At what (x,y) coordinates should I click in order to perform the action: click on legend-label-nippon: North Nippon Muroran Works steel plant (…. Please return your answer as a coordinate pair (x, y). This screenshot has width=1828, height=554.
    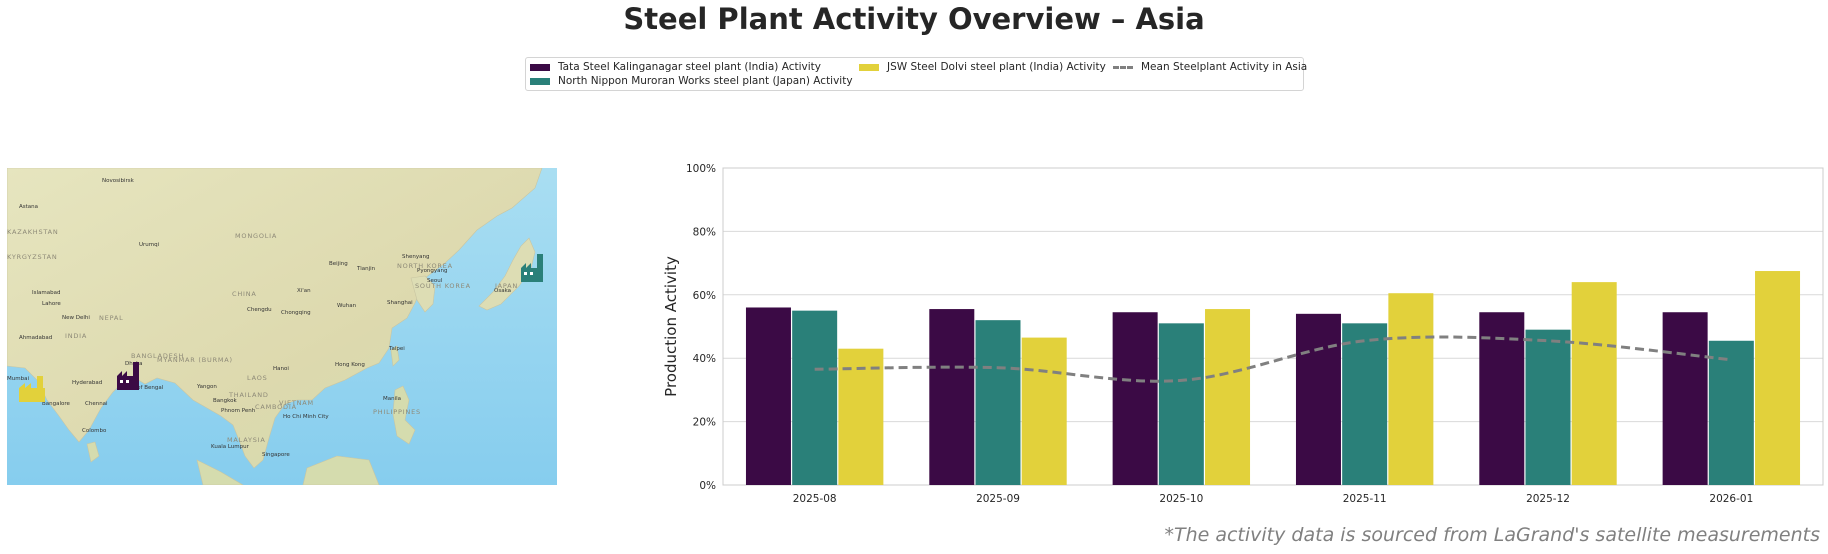
    Looking at the image, I should click on (705, 81).